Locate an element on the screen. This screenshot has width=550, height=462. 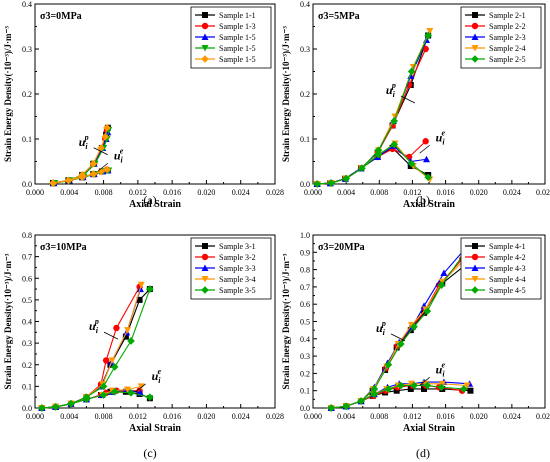
legend-label: Sample 4-5 is located at coordinates (507, 290).